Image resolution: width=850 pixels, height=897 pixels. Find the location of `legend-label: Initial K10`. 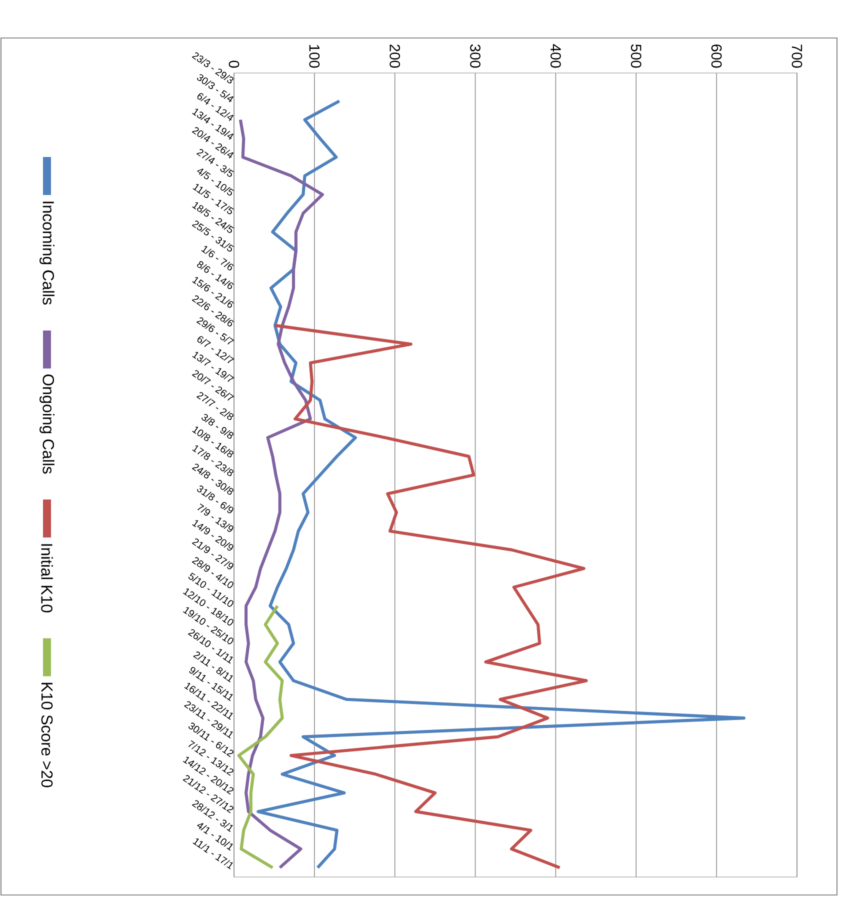

legend-label: Initial K10 is located at coordinates (47, 578).